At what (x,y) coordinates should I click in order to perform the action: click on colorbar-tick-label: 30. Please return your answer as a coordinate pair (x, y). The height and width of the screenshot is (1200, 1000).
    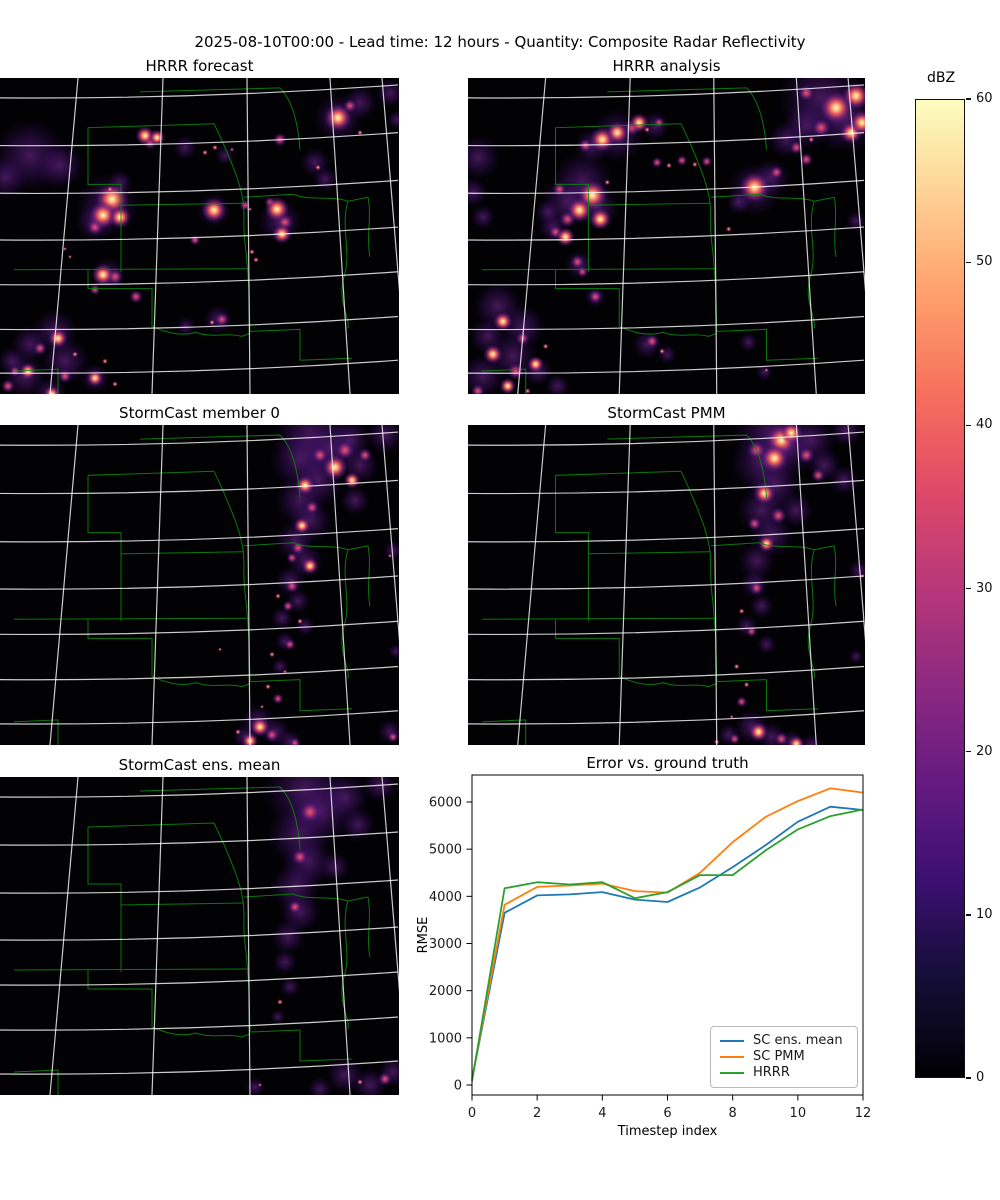
    Looking at the image, I should click on (984, 588).